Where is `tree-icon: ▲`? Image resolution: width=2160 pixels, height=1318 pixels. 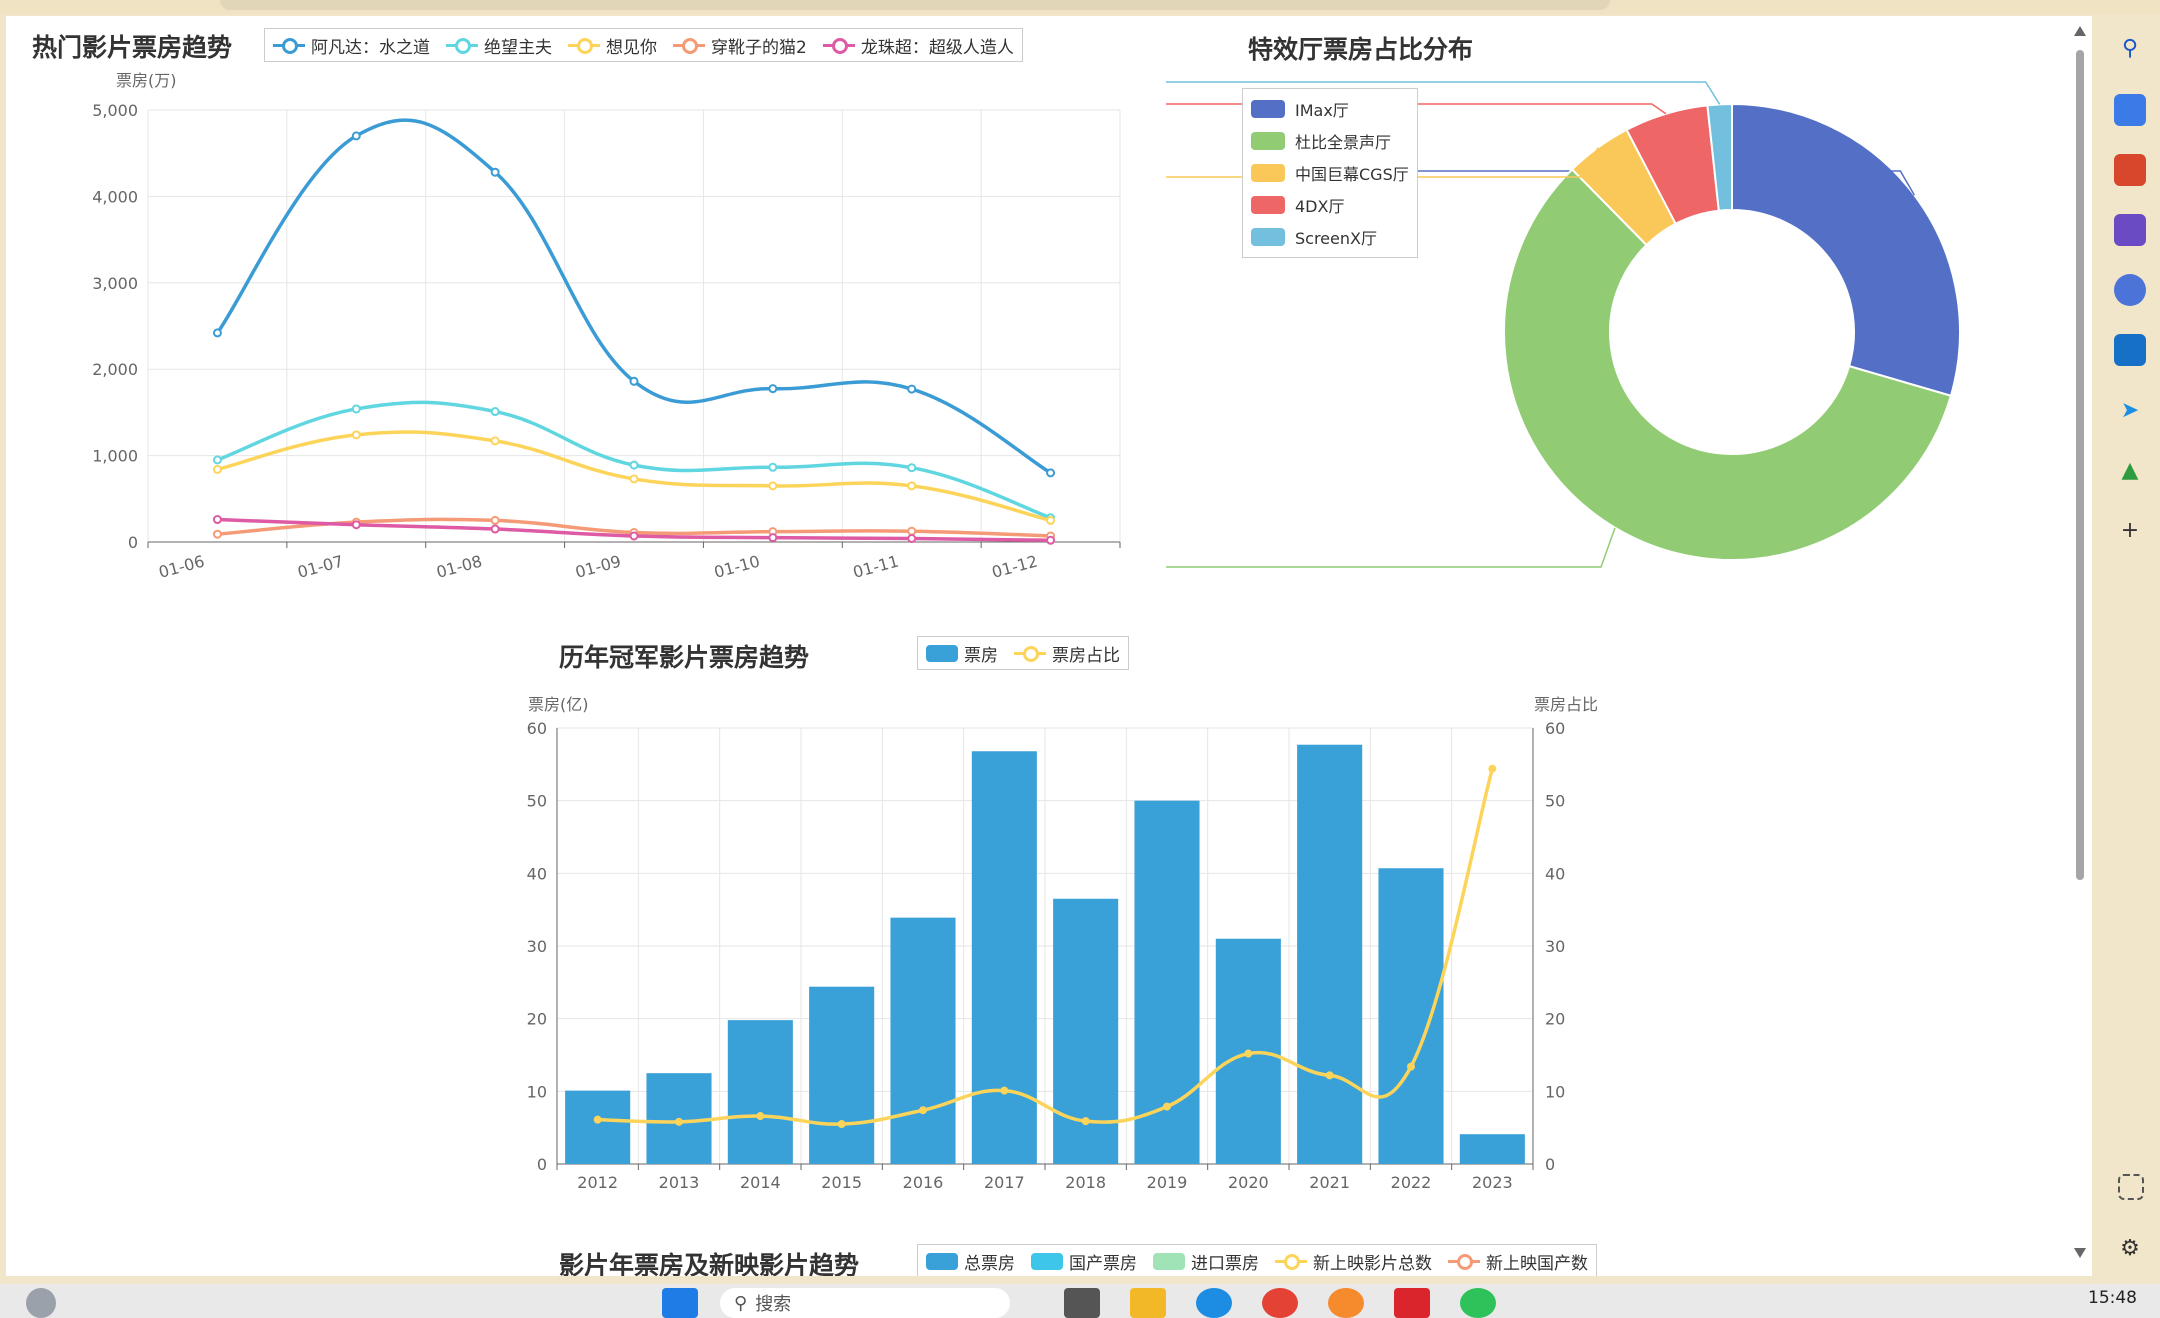 tree-icon: ▲ is located at coordinates (2130, 470).